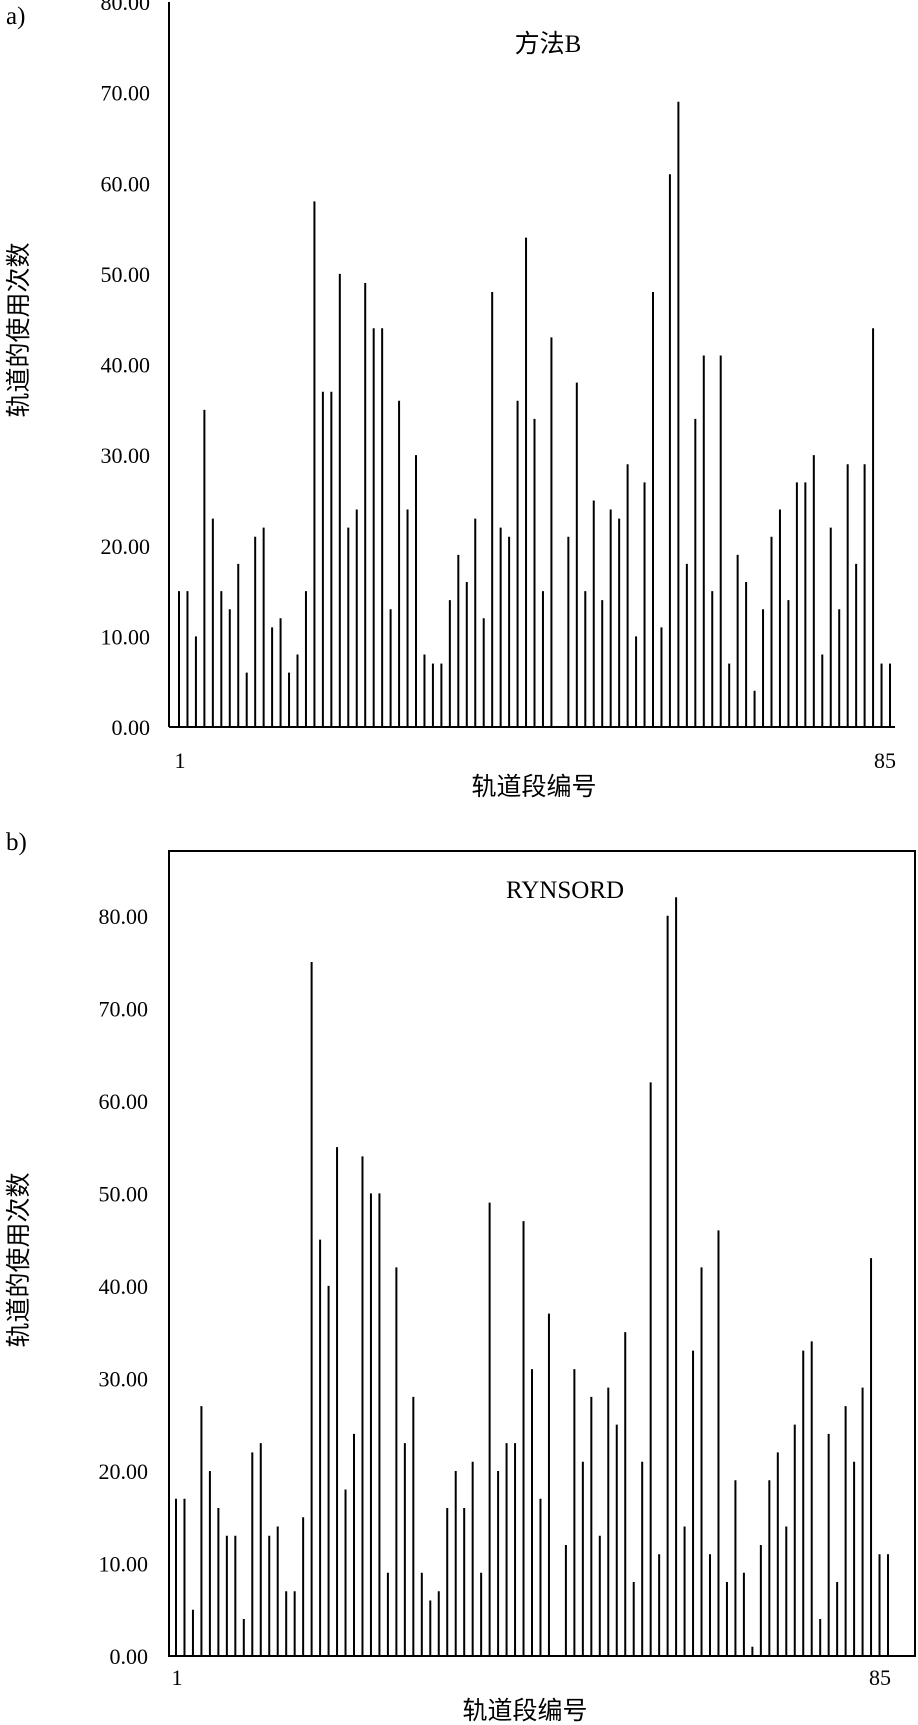 The width and height of the screenshot is (918, 1725). Describe the element at coordinates (126, 546) in the screenshot. I see `panel-a-ytick-label: 20.00` at that location.